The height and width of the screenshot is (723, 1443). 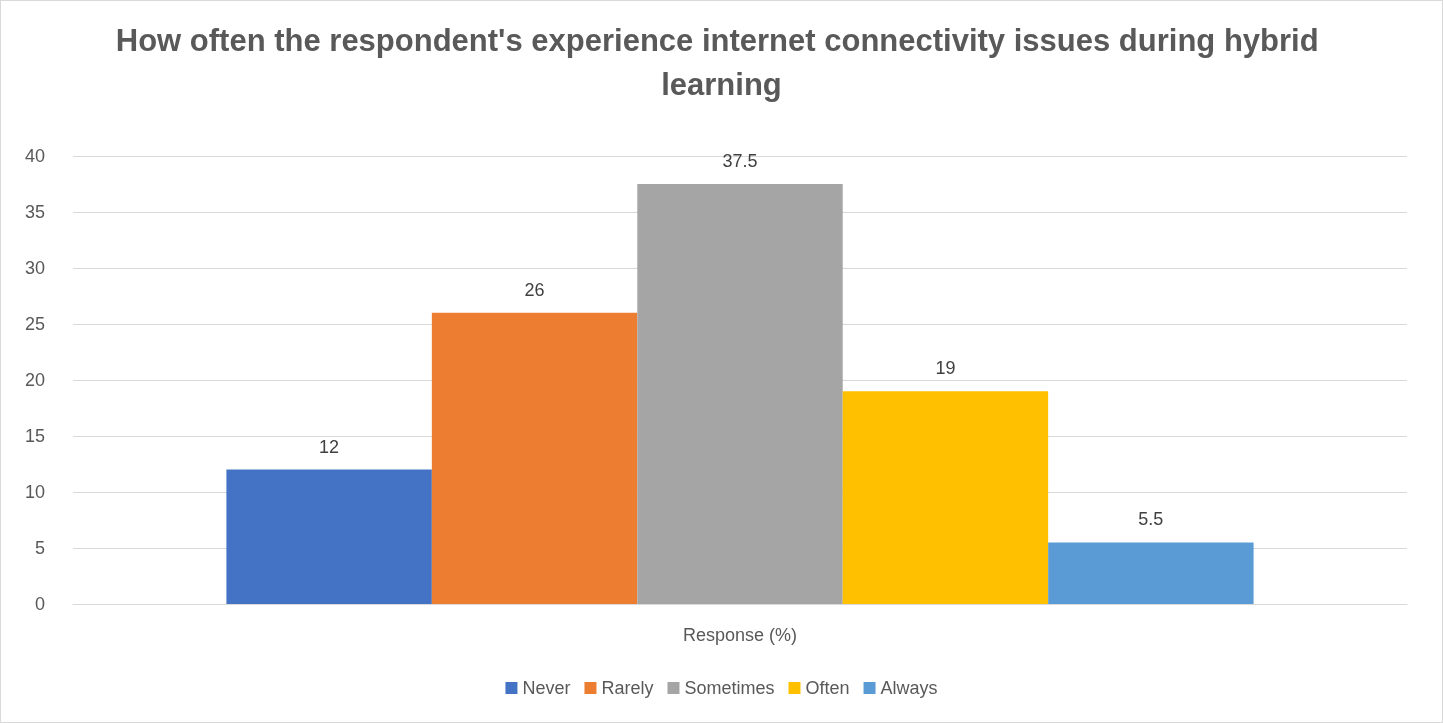 What do you see at coordinates (1151, 519) in the screenshot?
I see `data-label: 5.5` at bounding box center [1151, 519].